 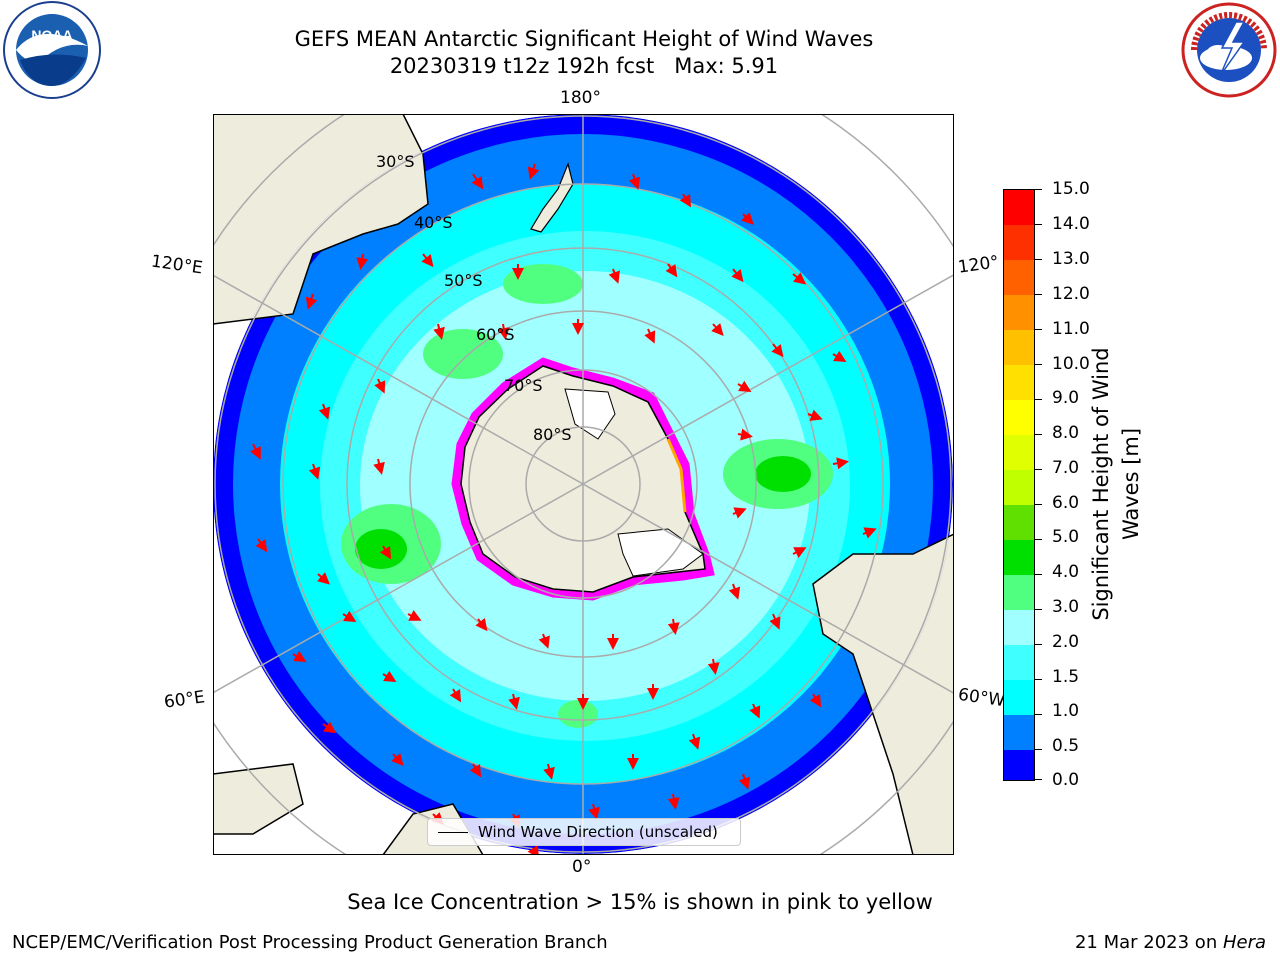 I want to click on colorbar-tick: 15.0, so click(x=1071, y=189).